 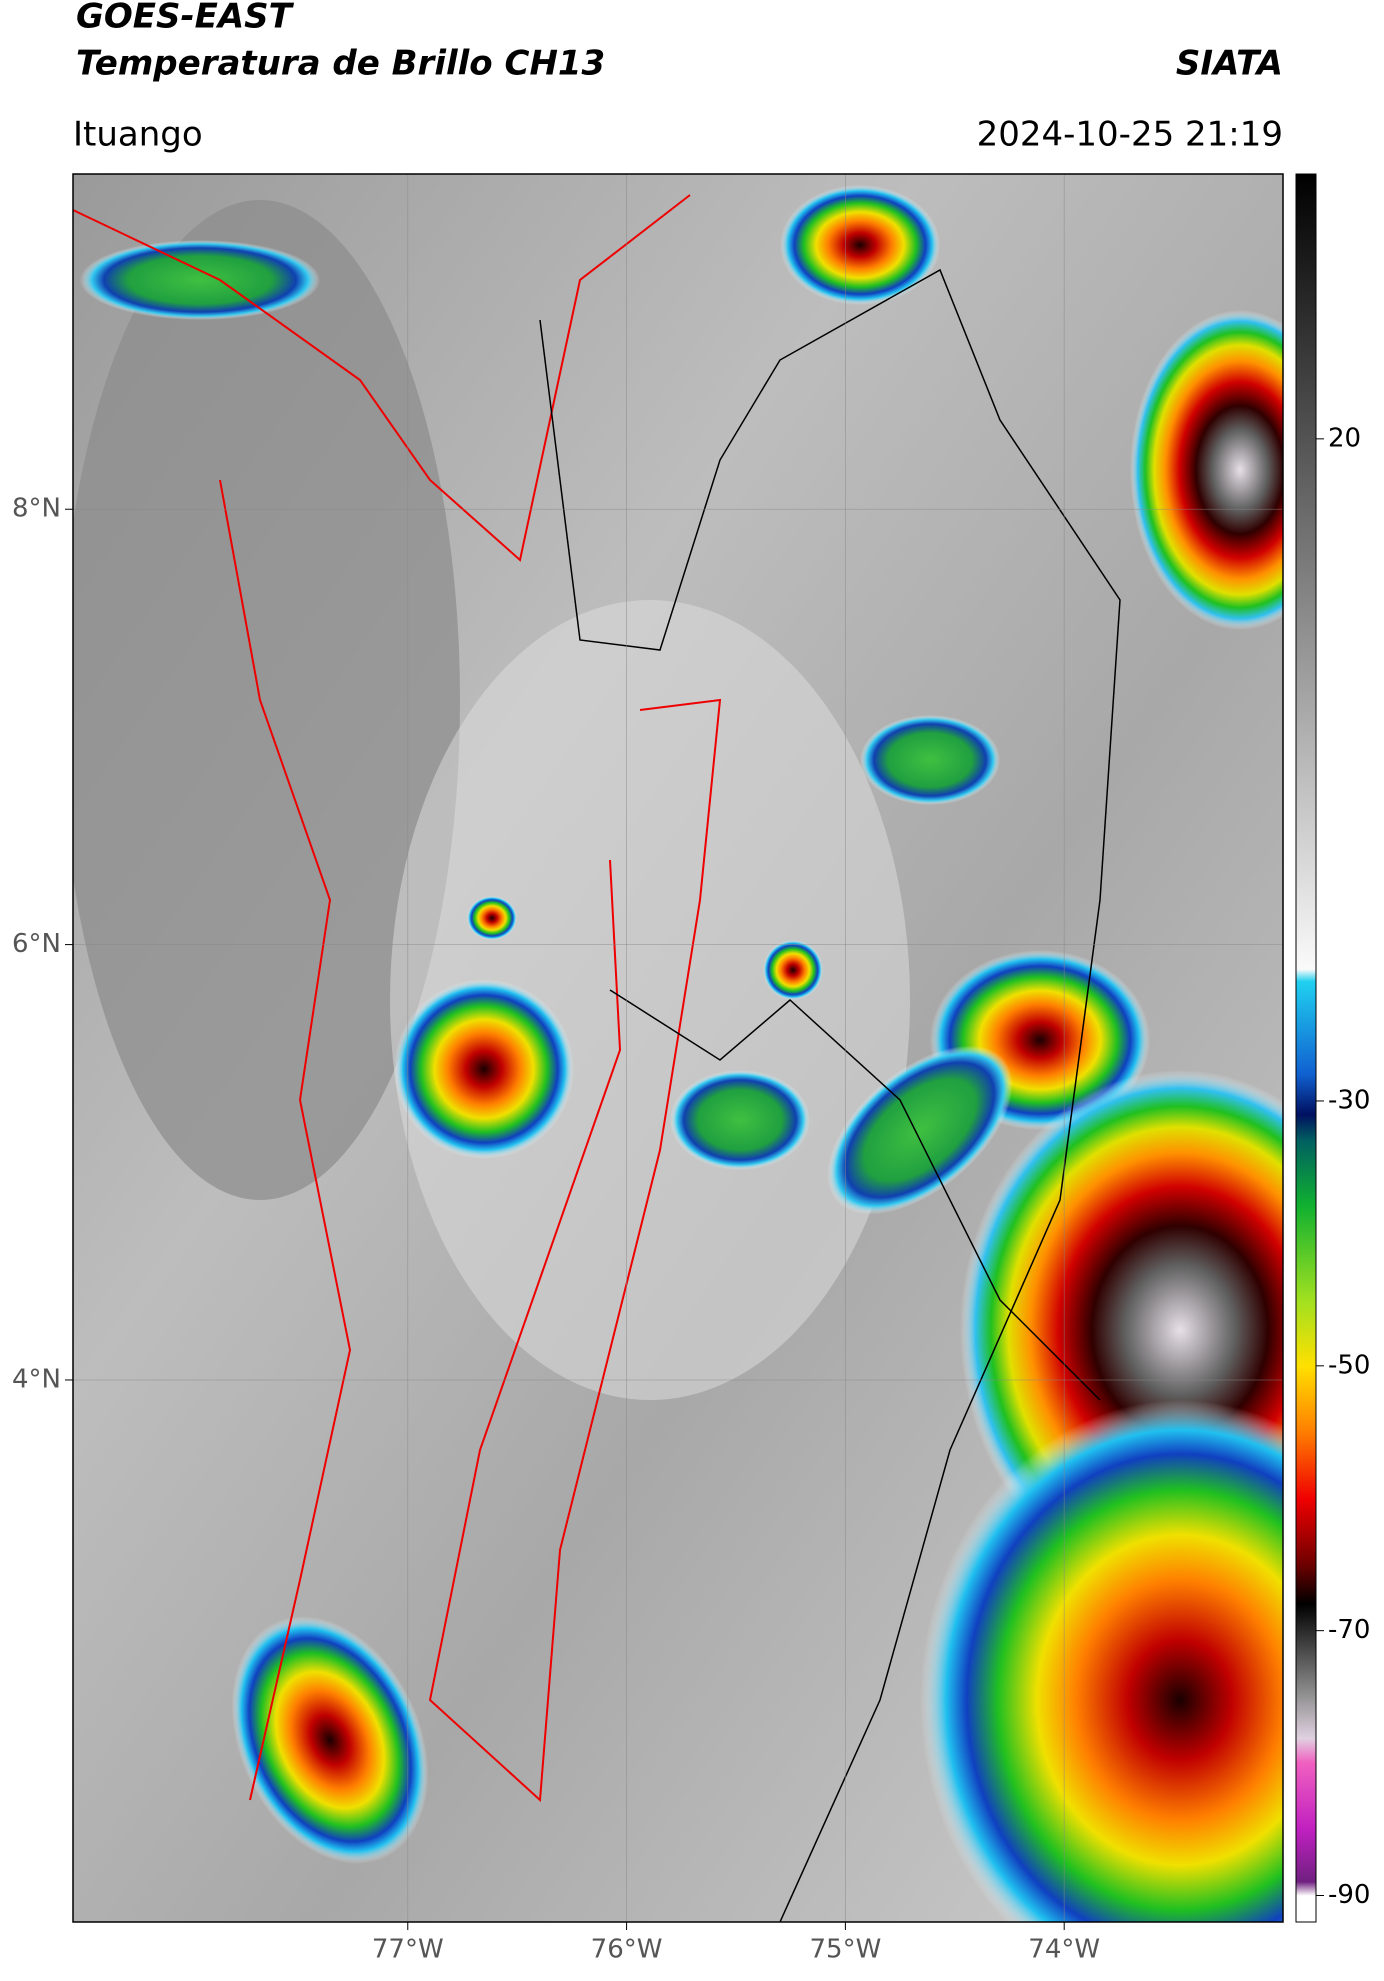 What do you see at coordinates (382, 378) in the screenshot?
I see `border` at bounding box center [382, 378].